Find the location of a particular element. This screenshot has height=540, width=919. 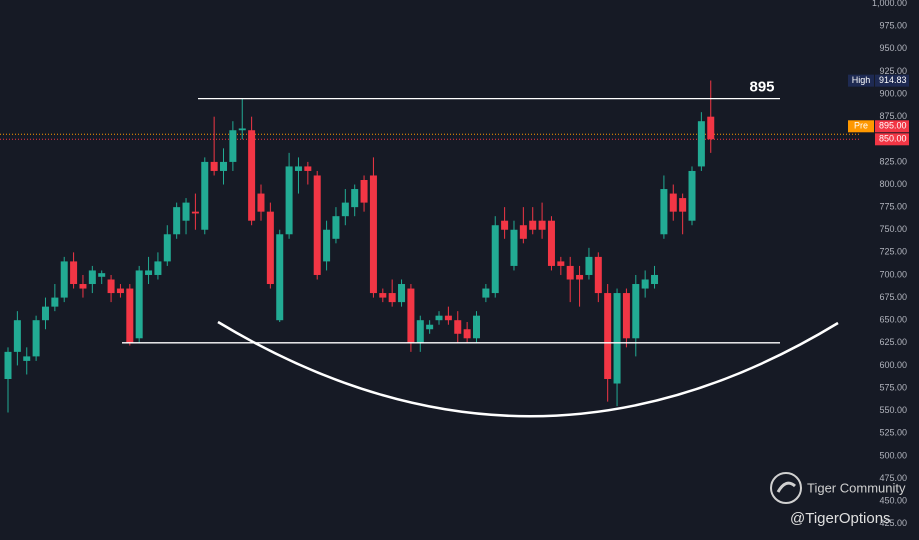

y-tick-label: 500.00 is located at coordinates (893, 455).